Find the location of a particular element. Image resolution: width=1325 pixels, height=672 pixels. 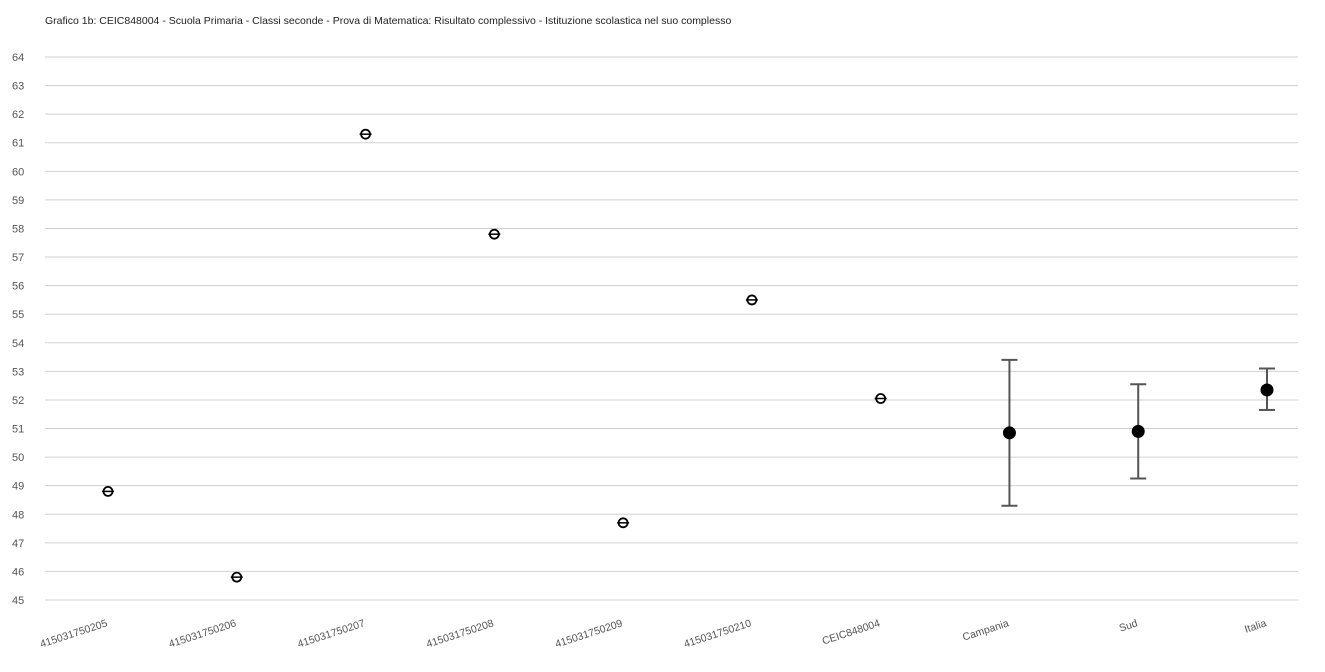

x-tick-label: 415031750209 is located at coordinates (589, 633).